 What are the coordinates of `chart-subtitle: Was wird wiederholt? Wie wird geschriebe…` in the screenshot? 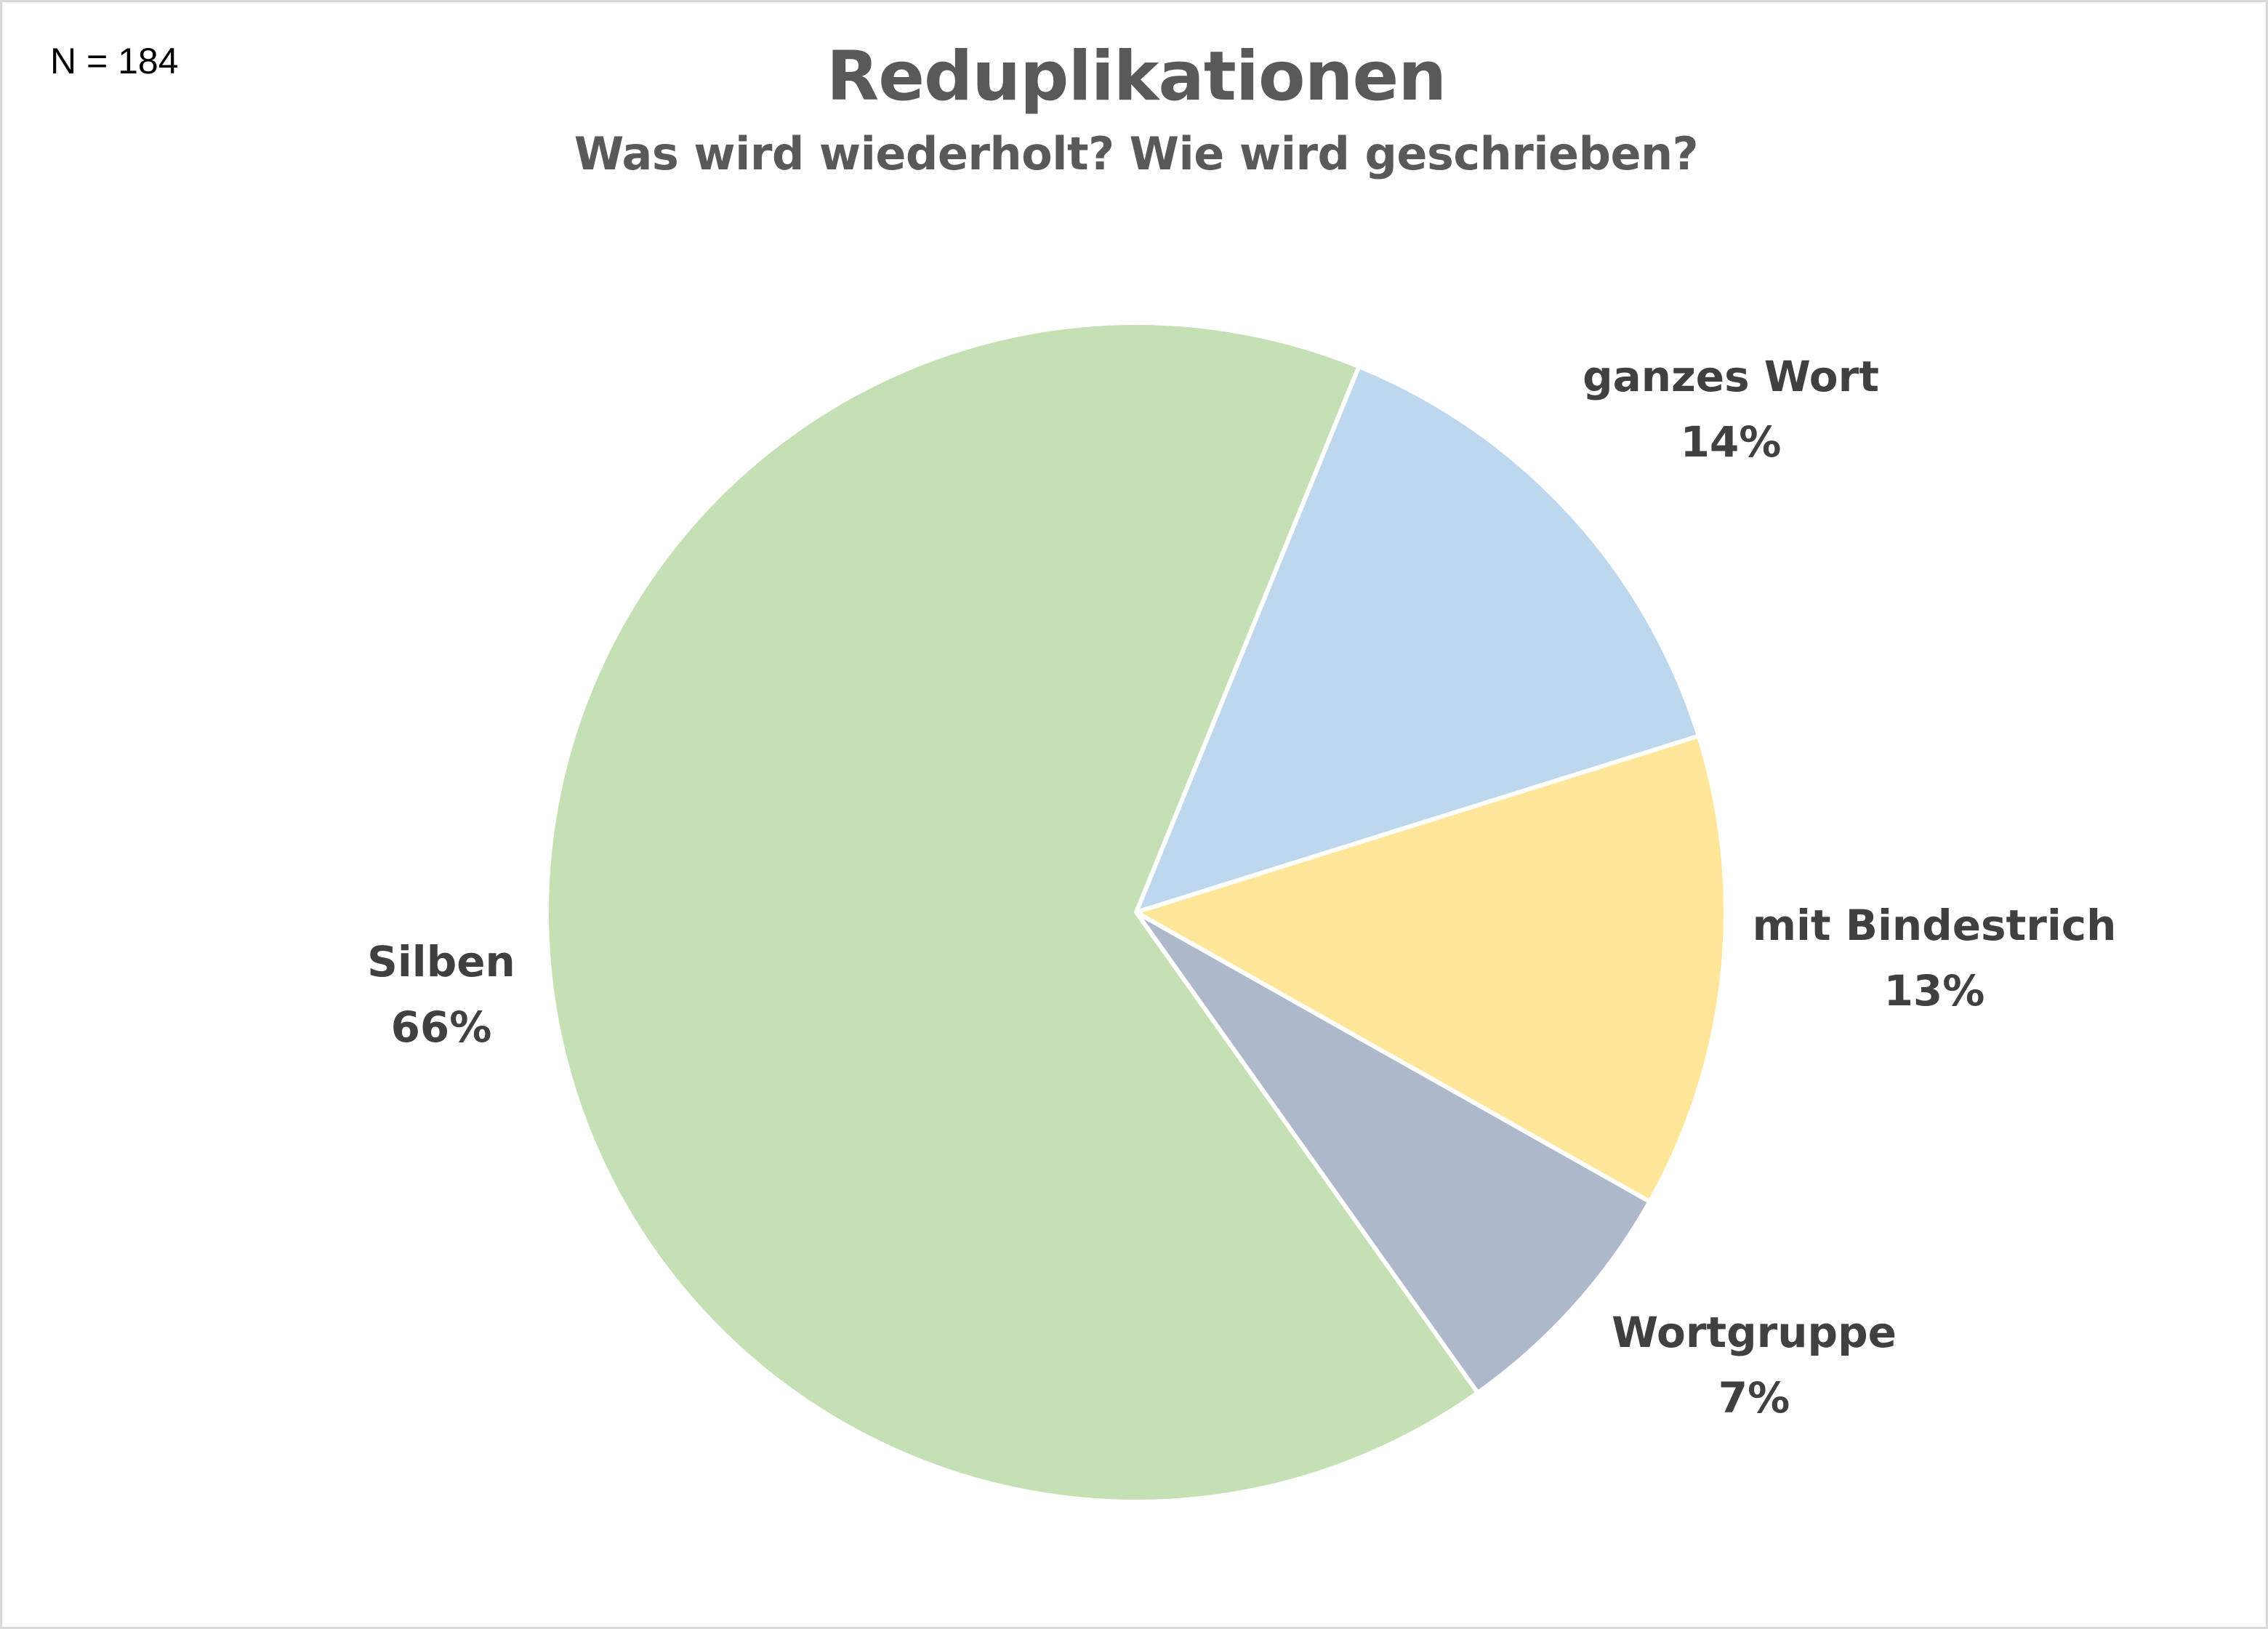 It's located at (1136, 153).